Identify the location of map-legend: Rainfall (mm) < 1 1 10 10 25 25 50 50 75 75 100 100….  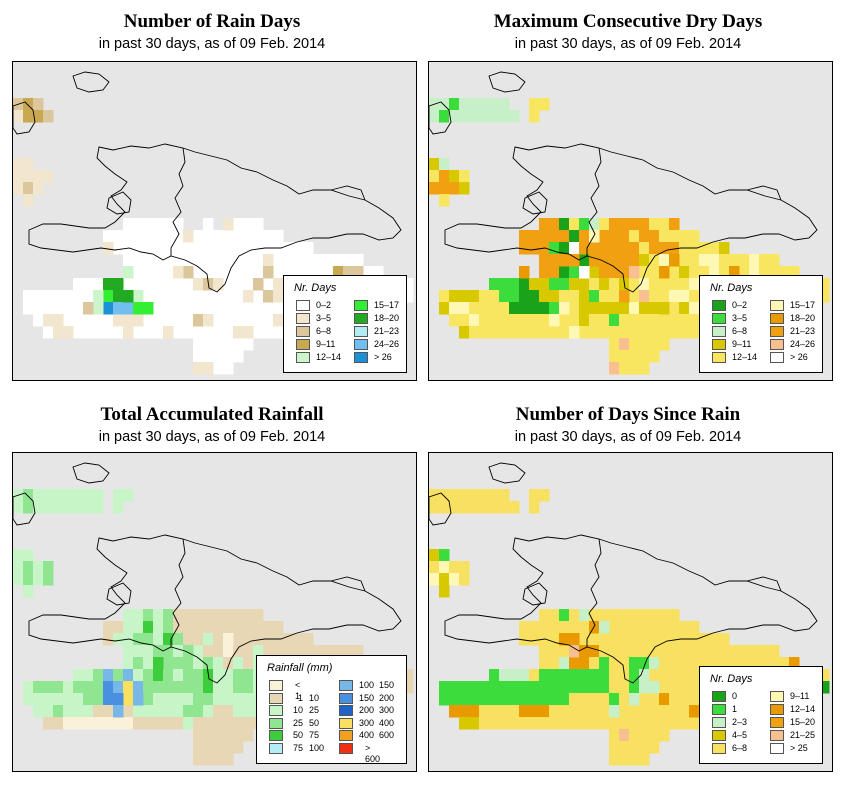
(331, 709).